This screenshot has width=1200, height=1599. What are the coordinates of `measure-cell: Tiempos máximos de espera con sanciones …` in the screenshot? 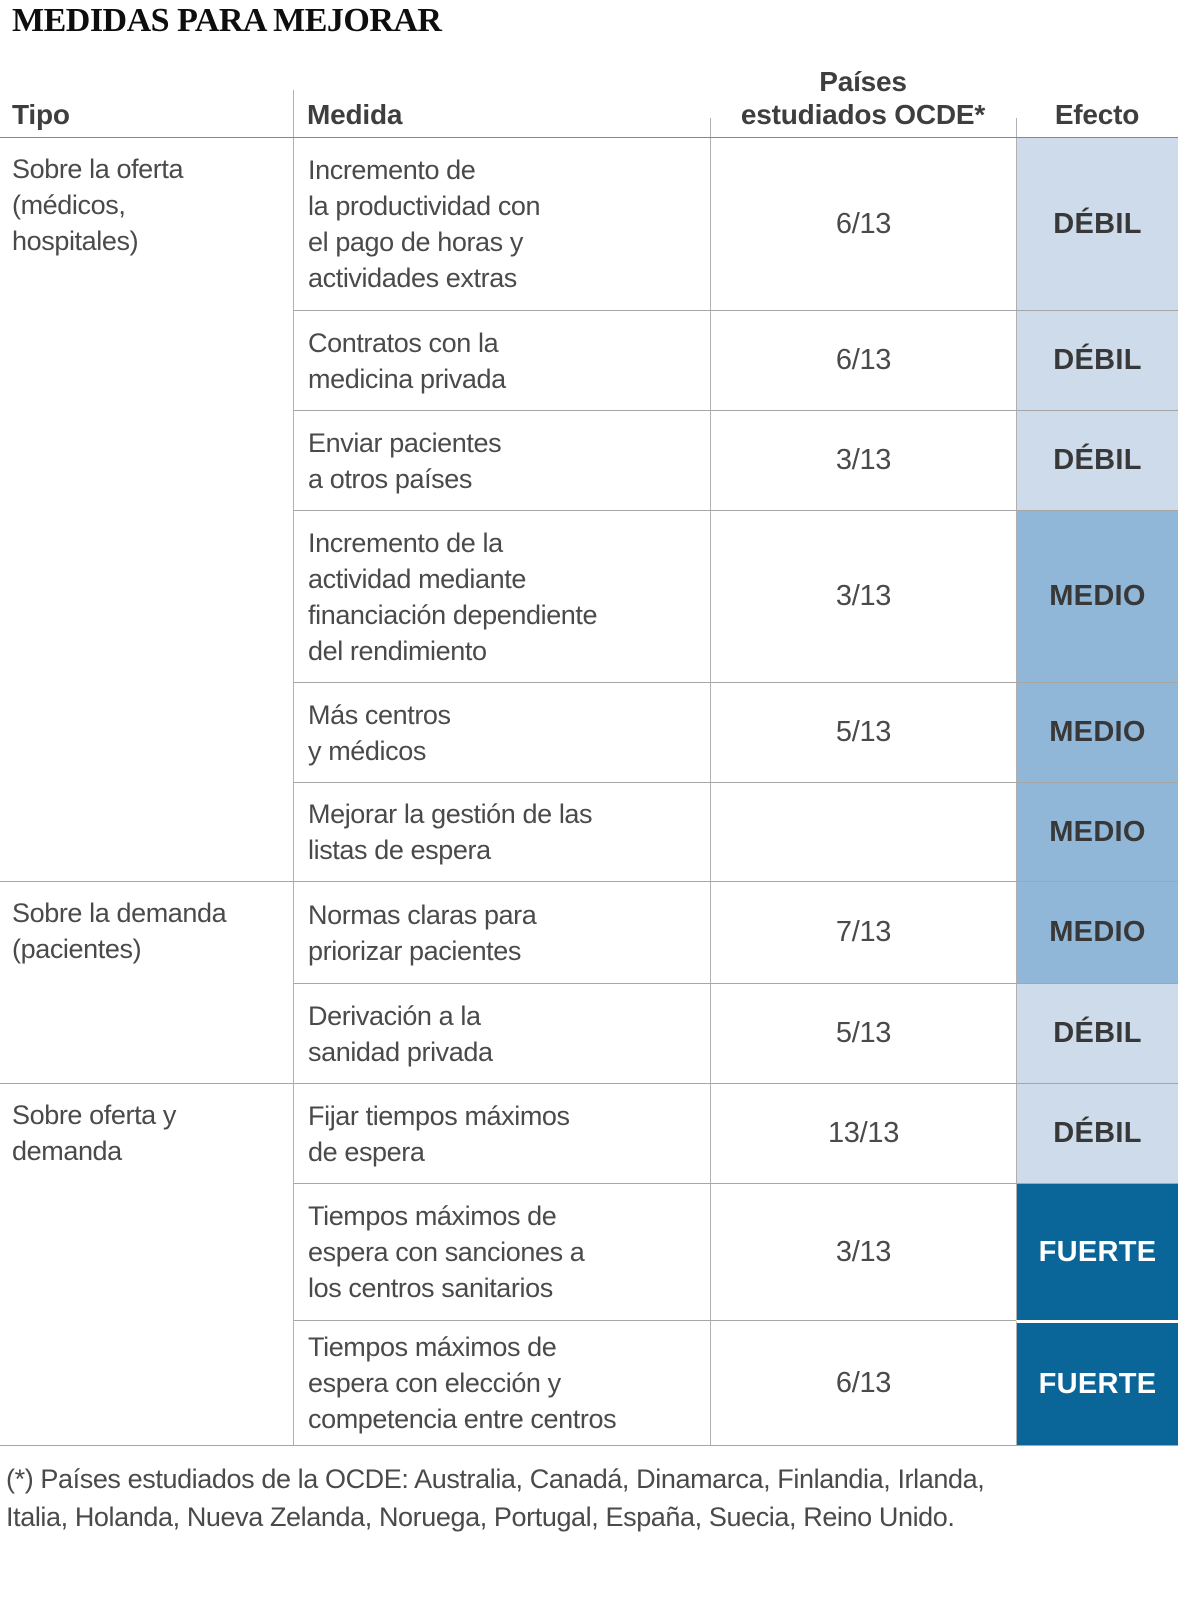 It's located at (501, 1251).